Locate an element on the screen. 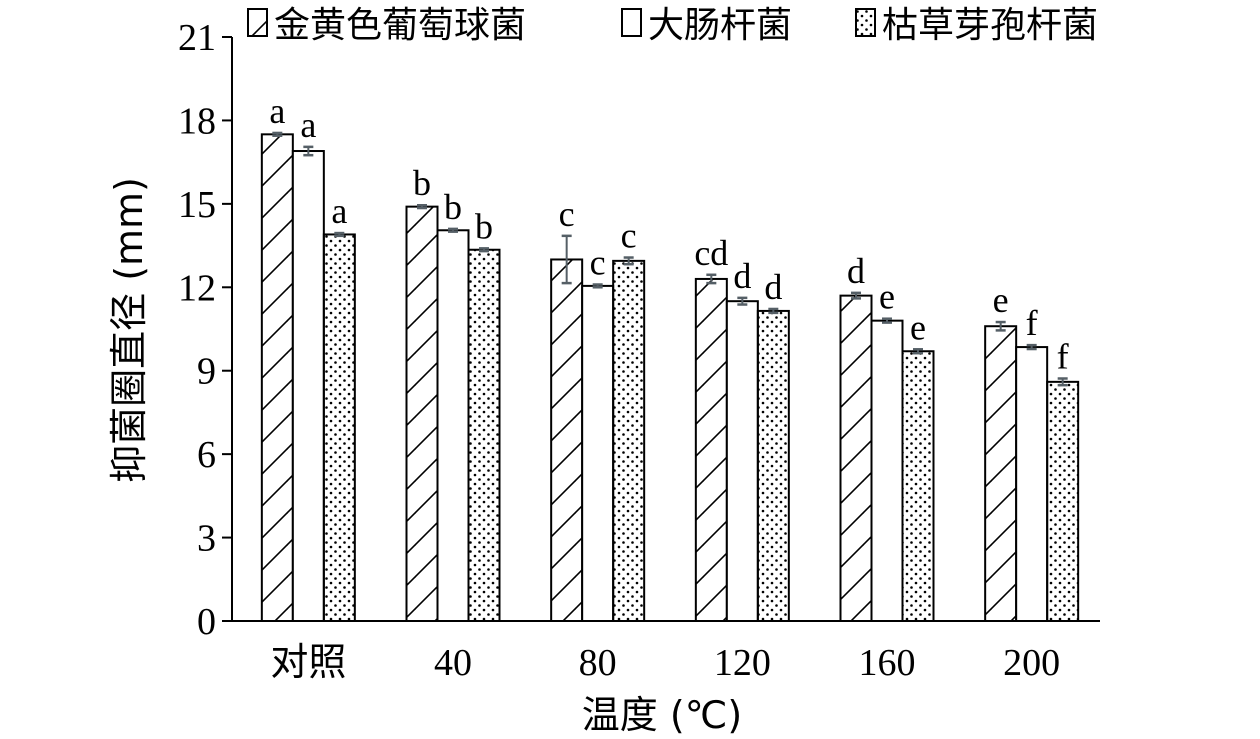 Image resolution: width=1260 pixels, height=739 pixels. y-tick-label: 0 is located at coordinates (206, 622).